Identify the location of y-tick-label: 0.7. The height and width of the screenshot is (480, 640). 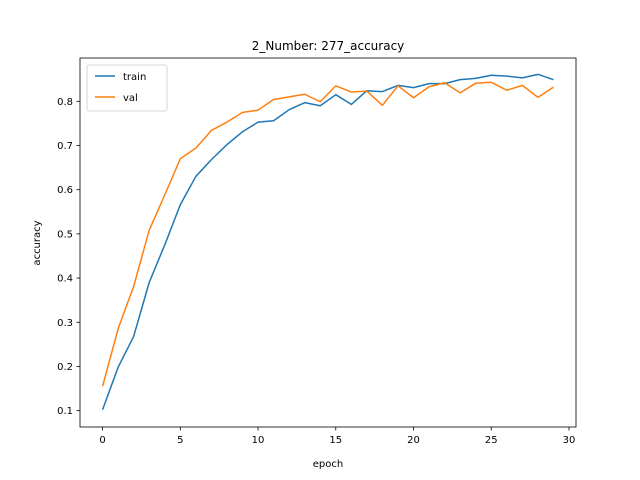
(65, 146).